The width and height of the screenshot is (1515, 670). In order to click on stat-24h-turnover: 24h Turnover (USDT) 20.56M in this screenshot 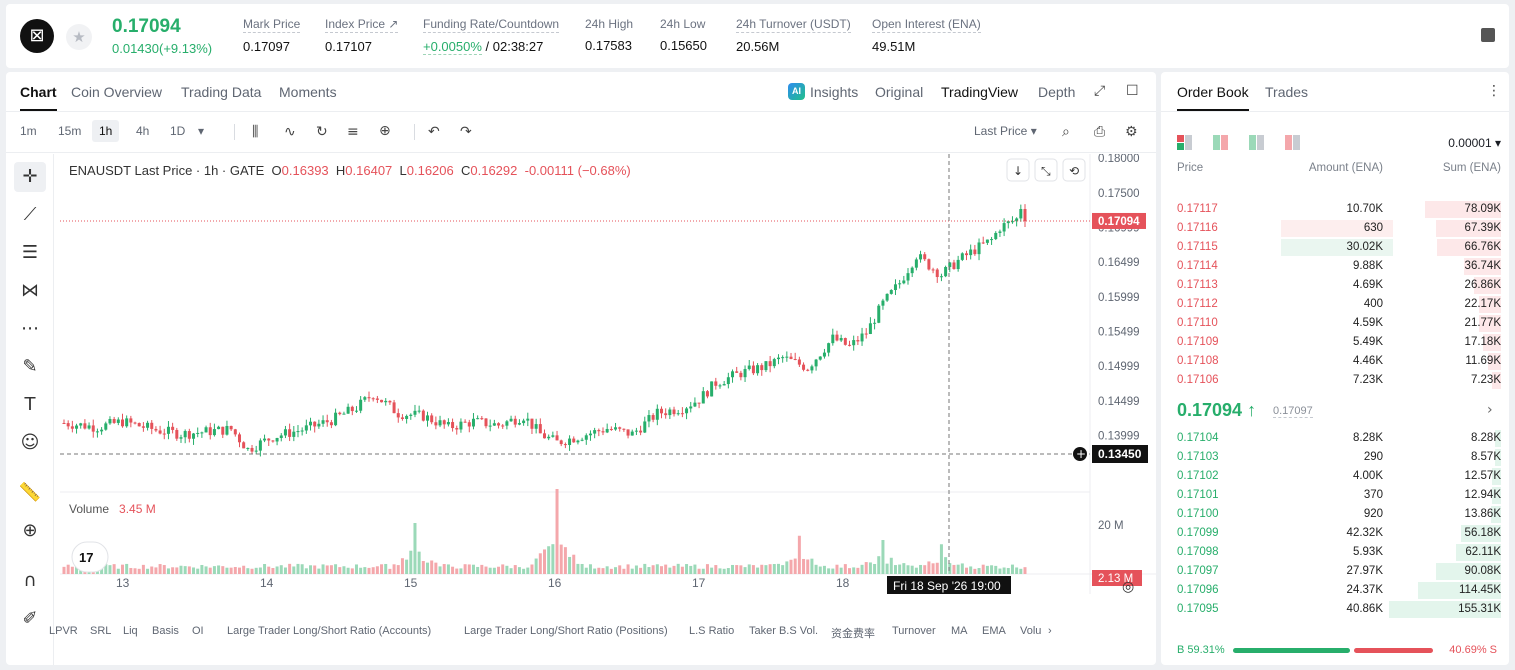, I will do `click(793, 35)`.